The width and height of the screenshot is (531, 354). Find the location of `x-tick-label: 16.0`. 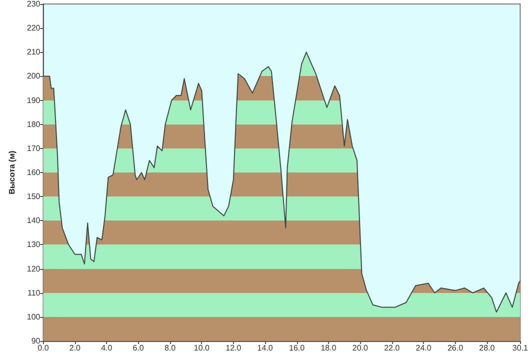

x-tick-label: 16.0 is located at coordinates (297, 348).